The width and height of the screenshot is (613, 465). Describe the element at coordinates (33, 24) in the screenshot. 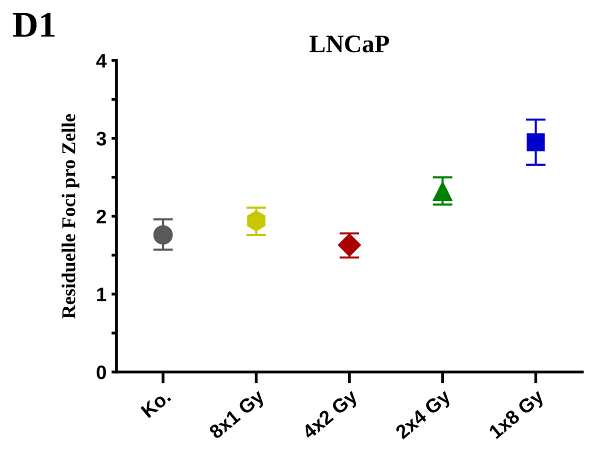

I see `text: D1` at that location.